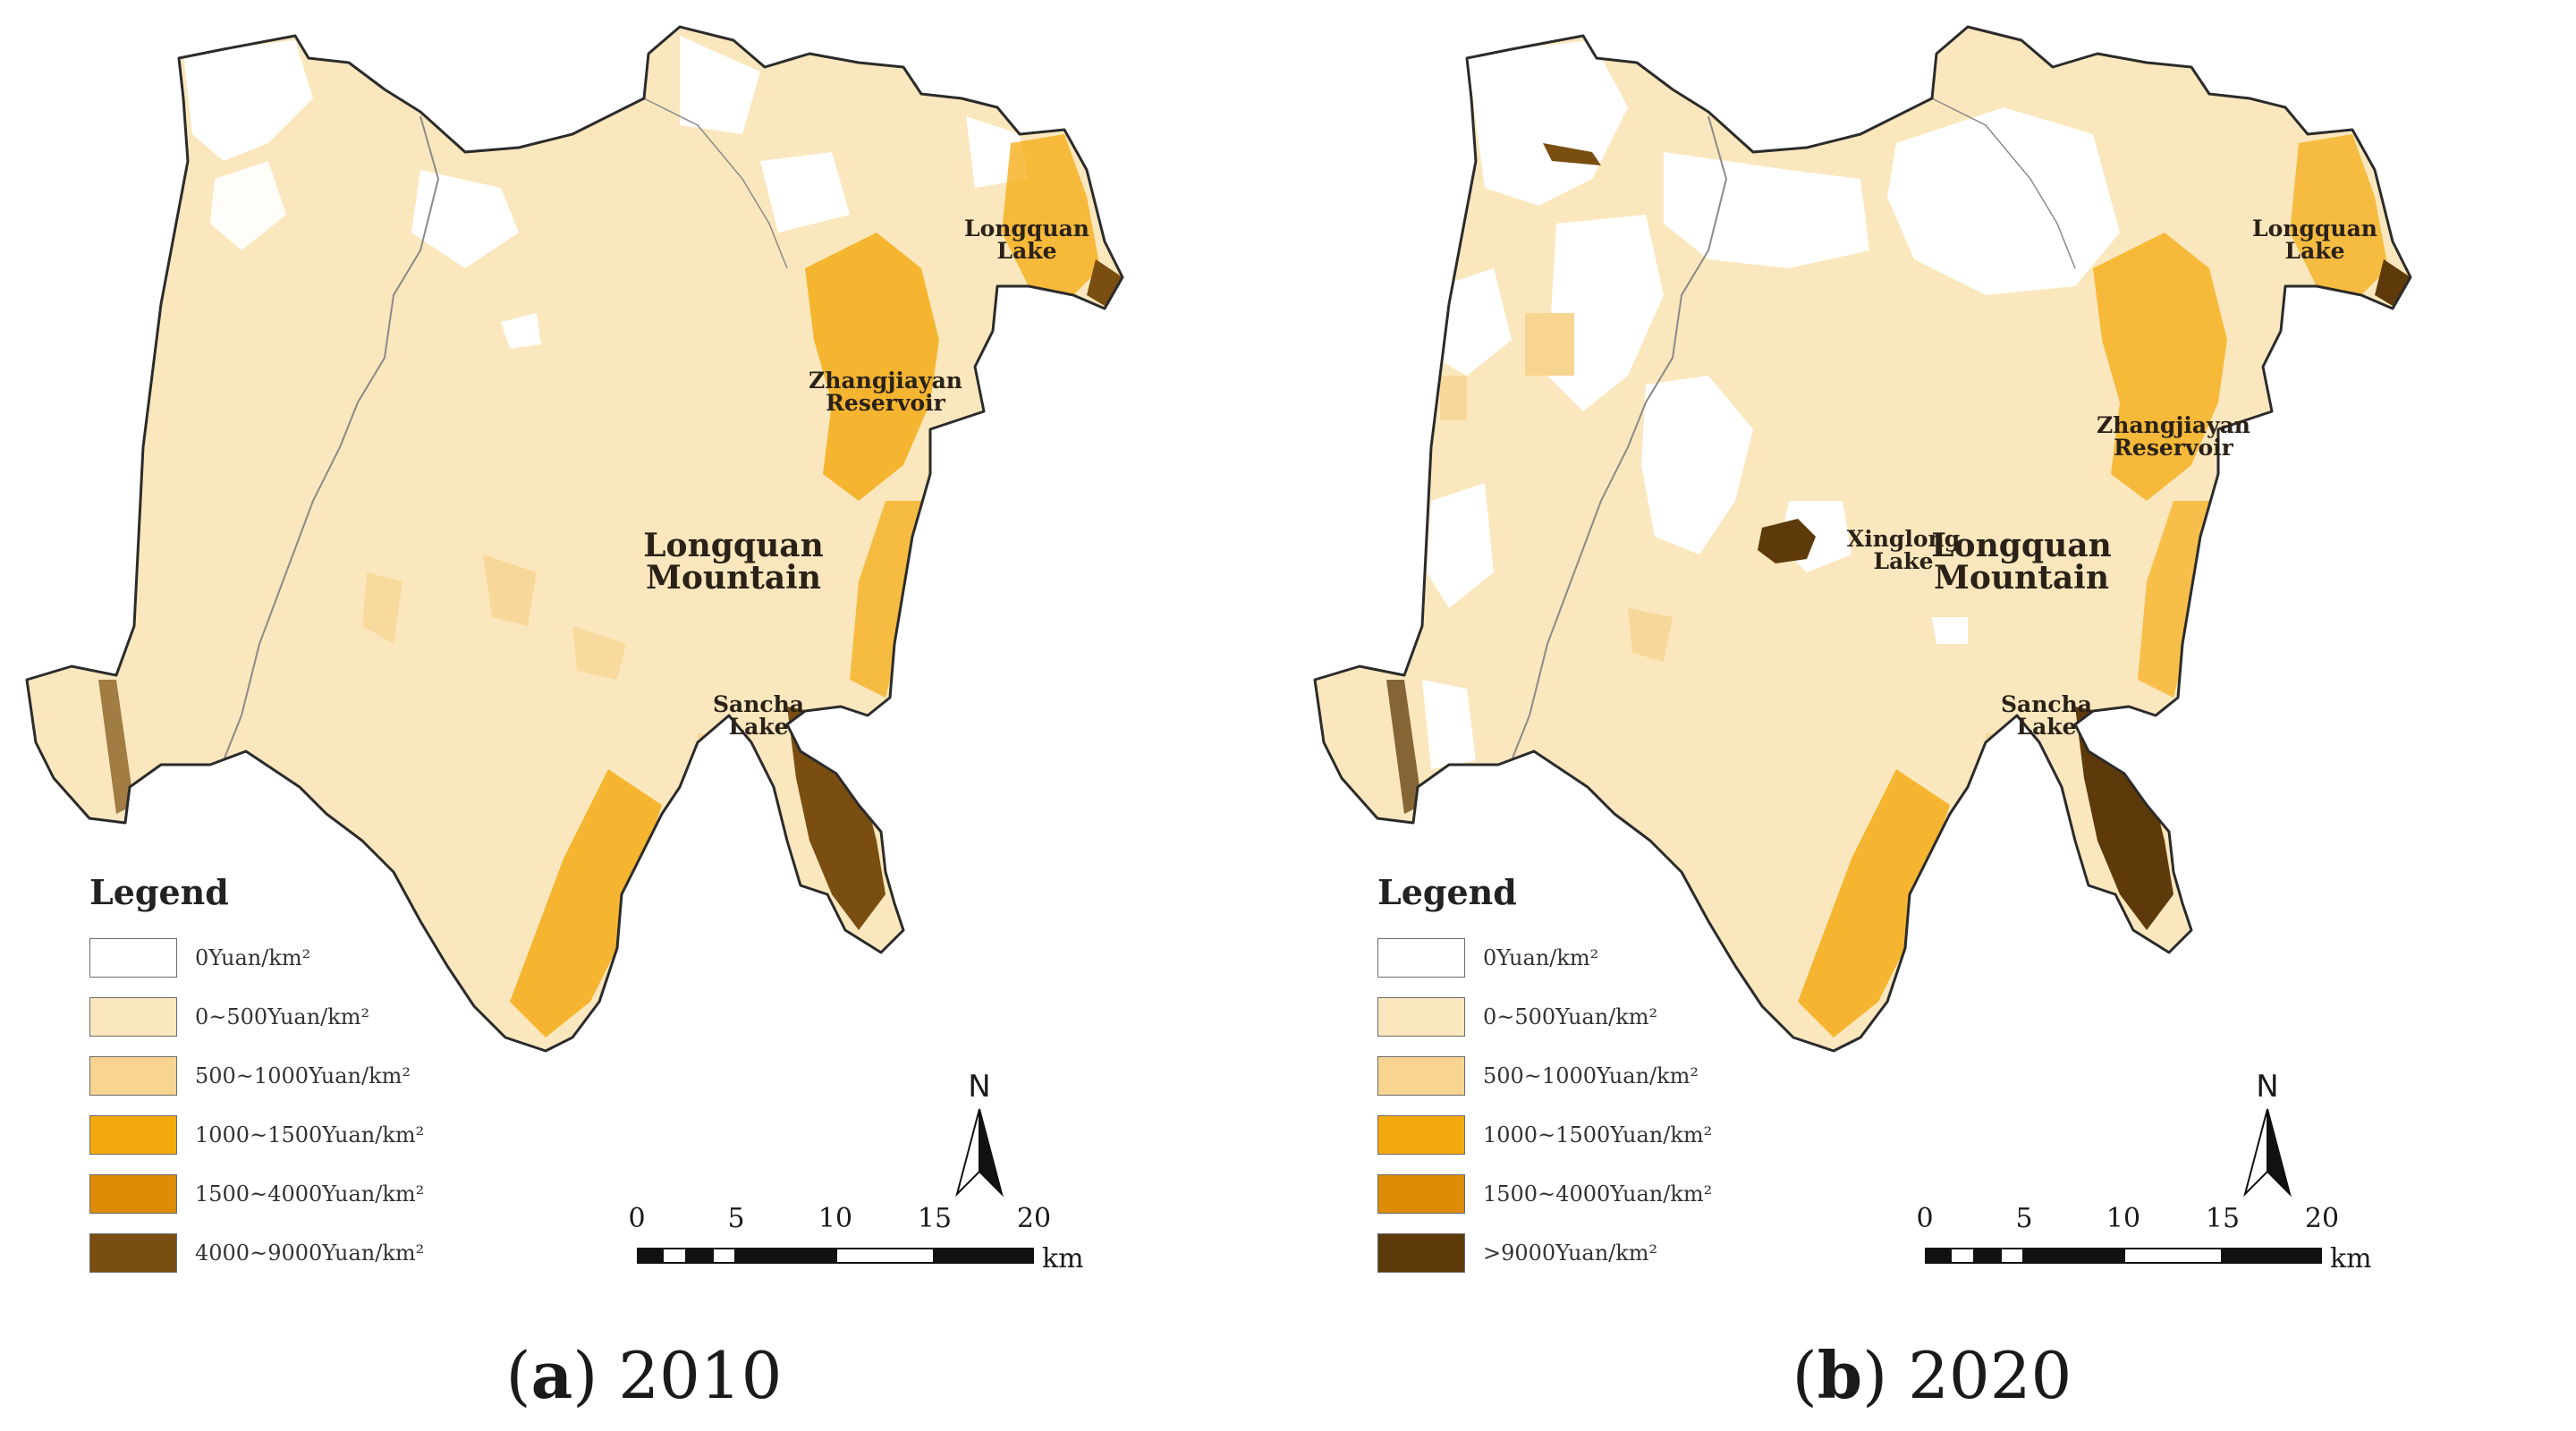 Image resolution: width=2576 pixels, height=1431 pixels. I want to click on legend-item: 4000~9000Yuan/km², so click(256, 1253).